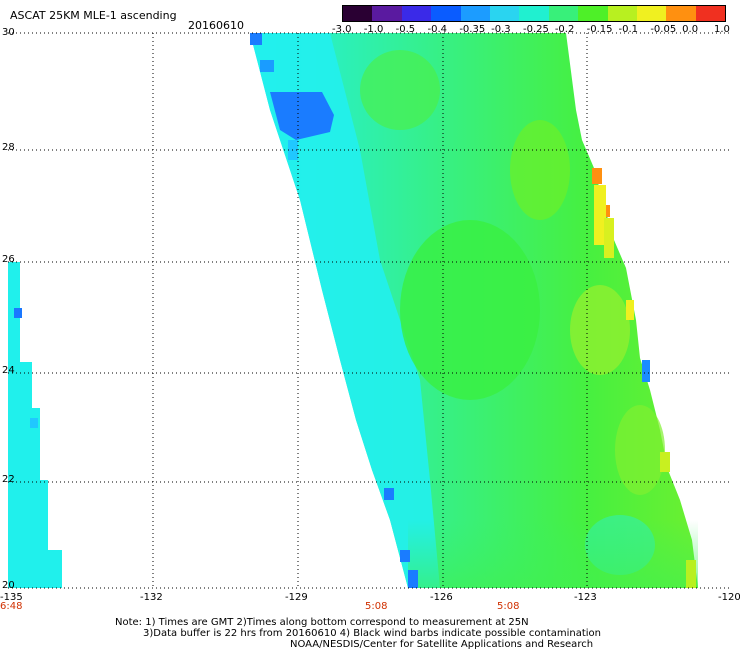 The height and width of the screenshot is (650, 740). Describe the element at coordinates (93, 15) in the screenshot. I see `product-title: ASCAT 25KM MLE-1 ascending` at that location.